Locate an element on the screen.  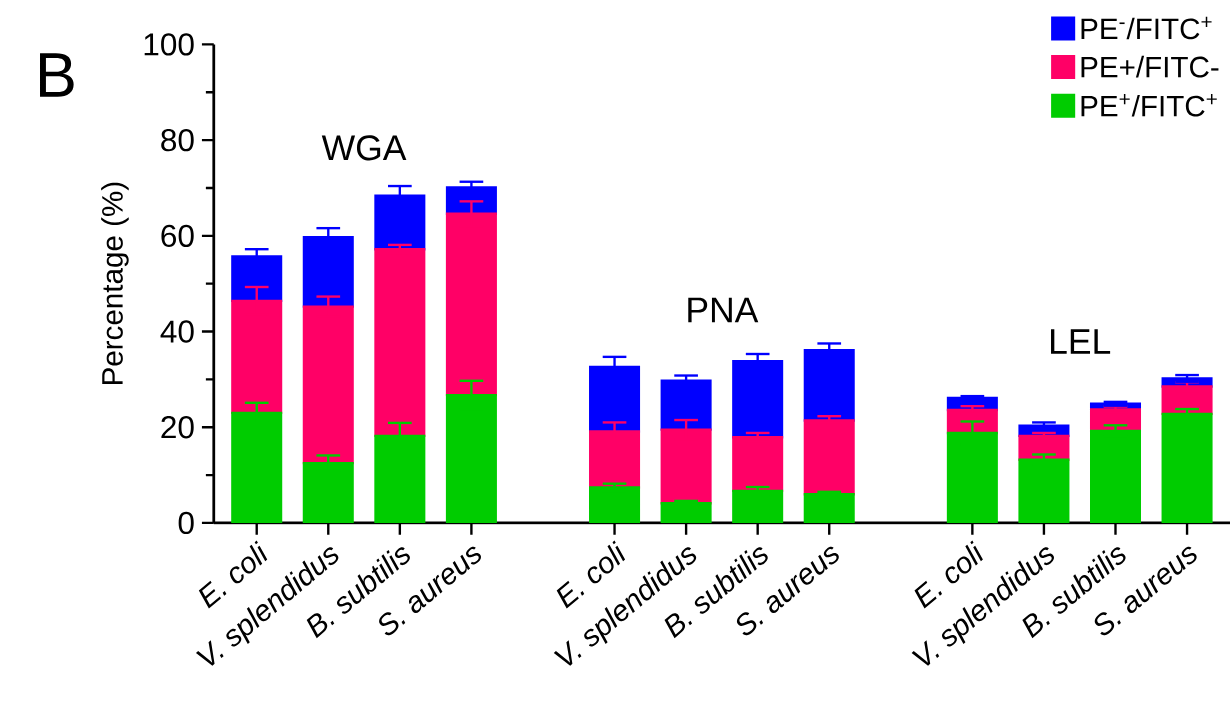
y-tick-label: 100 is located at coordinates (169, 44).